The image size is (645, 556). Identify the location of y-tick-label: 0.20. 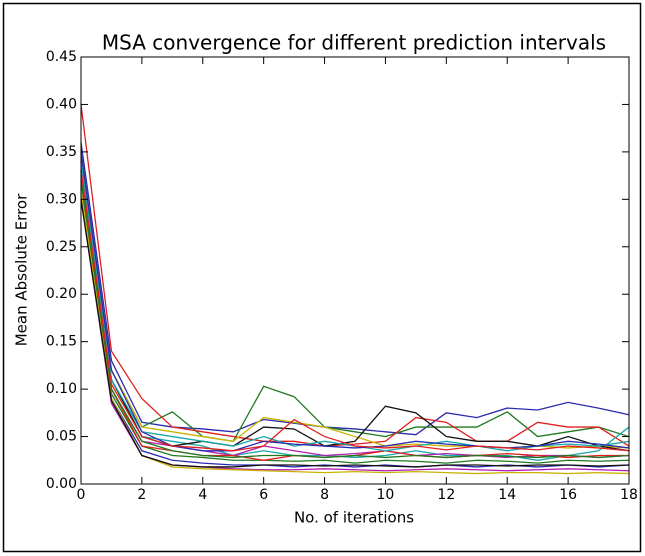
(61, 294).